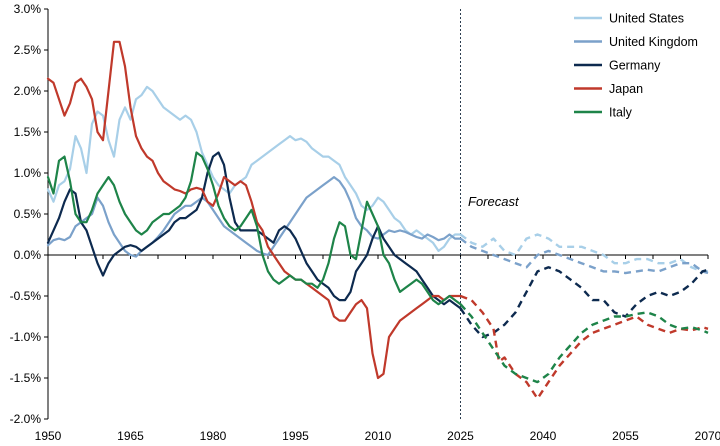 This screenshot has height=446, width=720. What do you see at coordinates (28, 173) in the screenshot?
I see `y-tick-label: 1.0%` at bounding box center [28, 173].